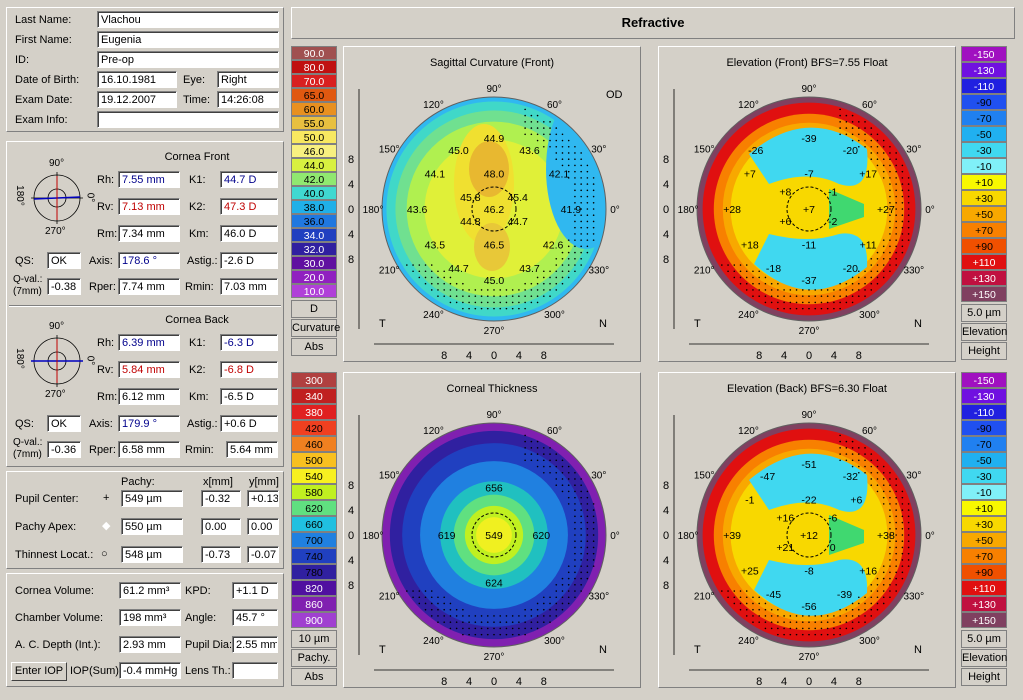 The height and width of the screenshot is (700, 1023). I want to click on last-name-field: Vlachou, so click(188, 19).